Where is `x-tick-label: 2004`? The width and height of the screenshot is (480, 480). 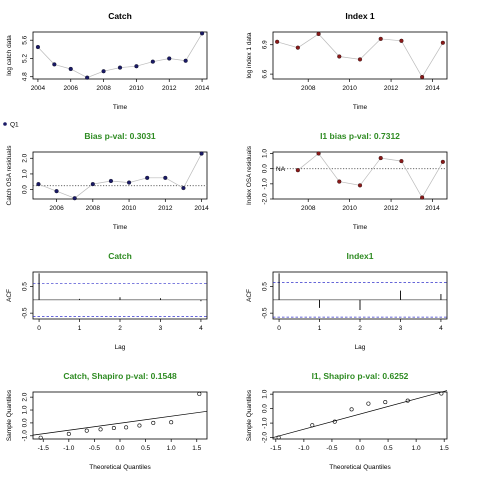
x-tick-label: 2004 is located at coordinates (38, 88).